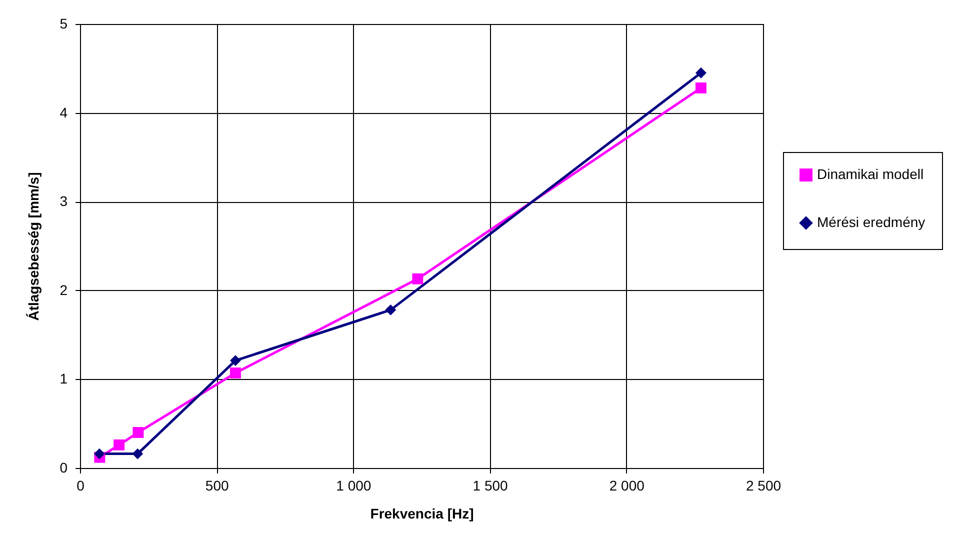  What do you see at coordinates (422, 514) in the screenshot?
I see `x-axis-title: Frekvencia [Hz]` at bounding box center [422, 514].